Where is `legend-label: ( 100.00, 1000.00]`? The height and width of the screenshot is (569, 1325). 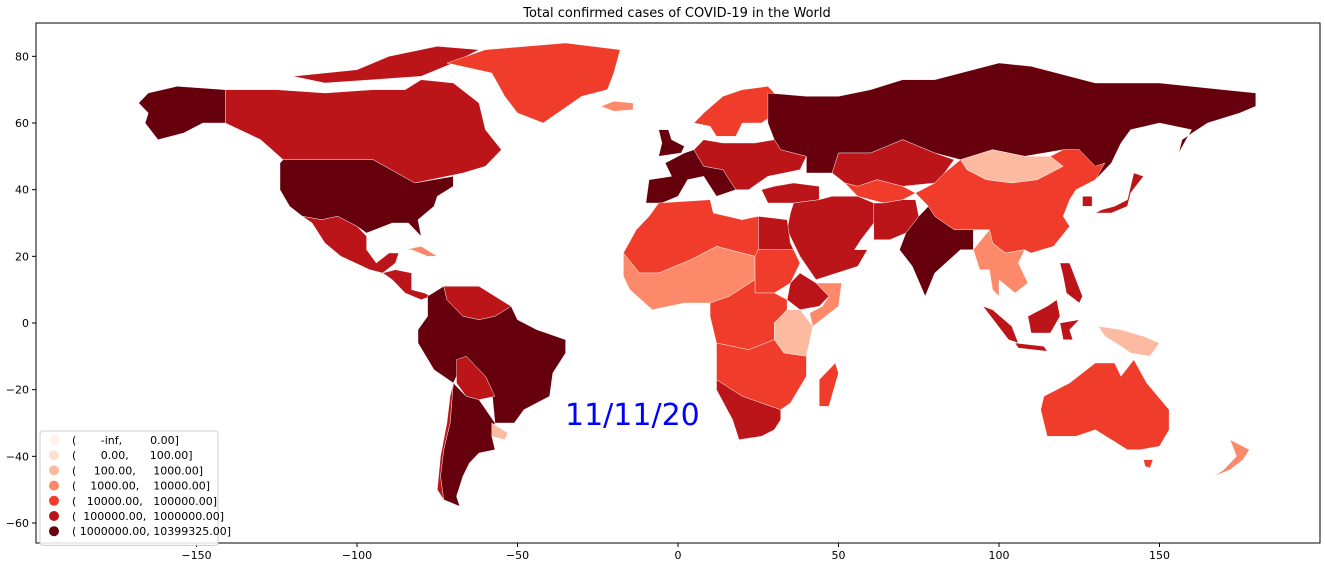
legend-label: ( 100.00, 1000.00] is located at coordinates (137, 470).